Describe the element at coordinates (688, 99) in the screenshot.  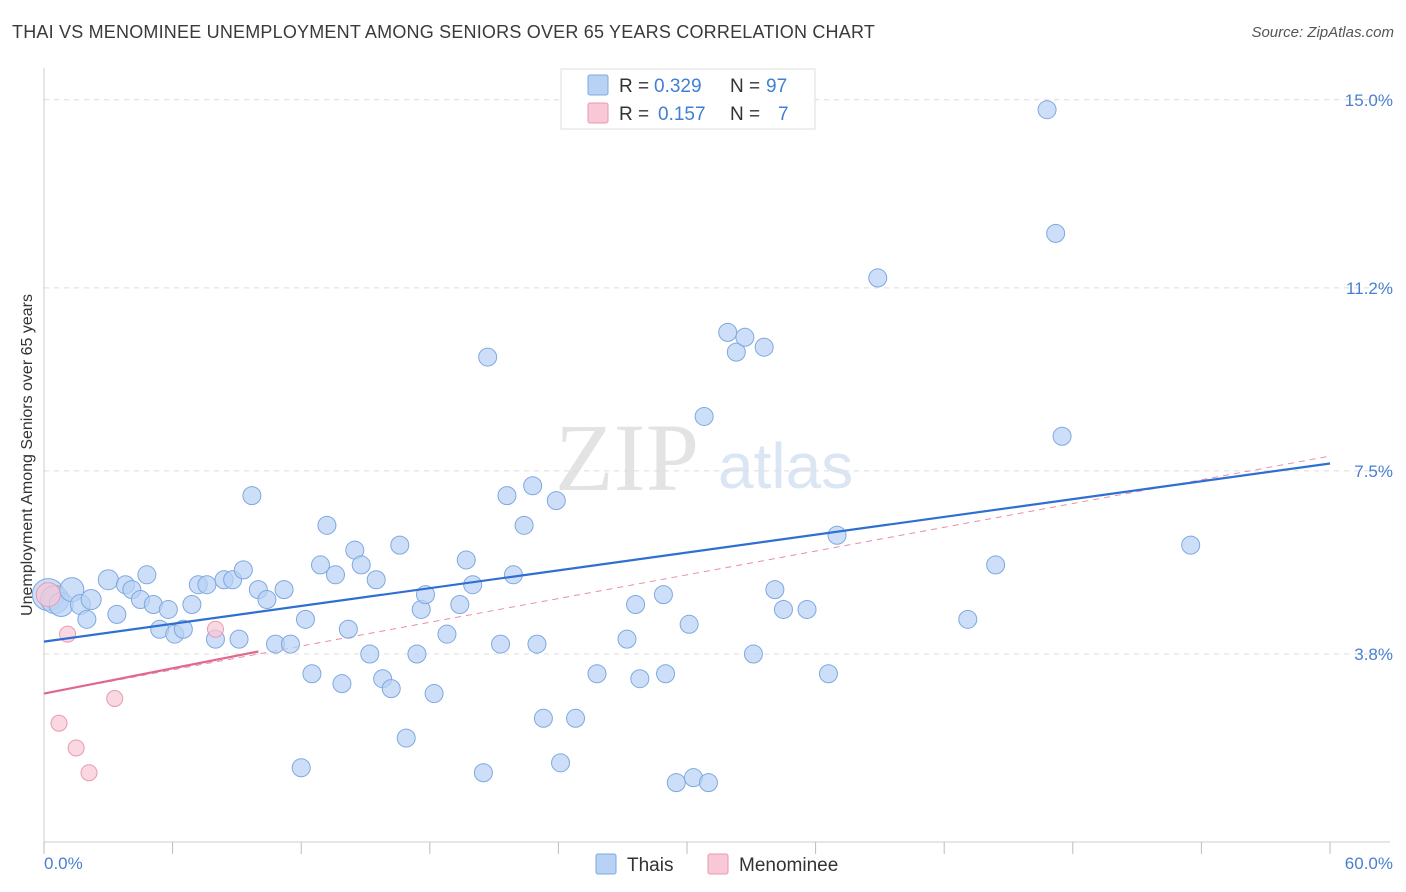
I see `stats-legend: R = 0.329 N = 97 R = 0.157 N = 7` at that location.